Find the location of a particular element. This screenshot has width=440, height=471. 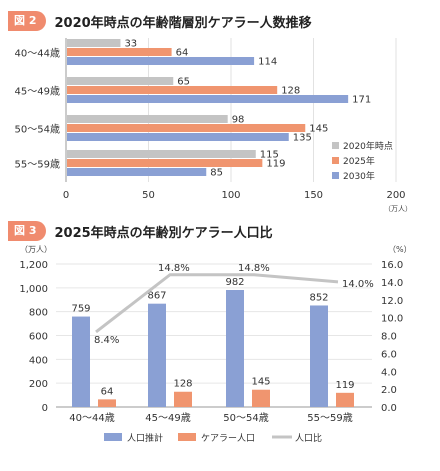

ratio-value-label: 14.0% is located at coordinates (358, 284).